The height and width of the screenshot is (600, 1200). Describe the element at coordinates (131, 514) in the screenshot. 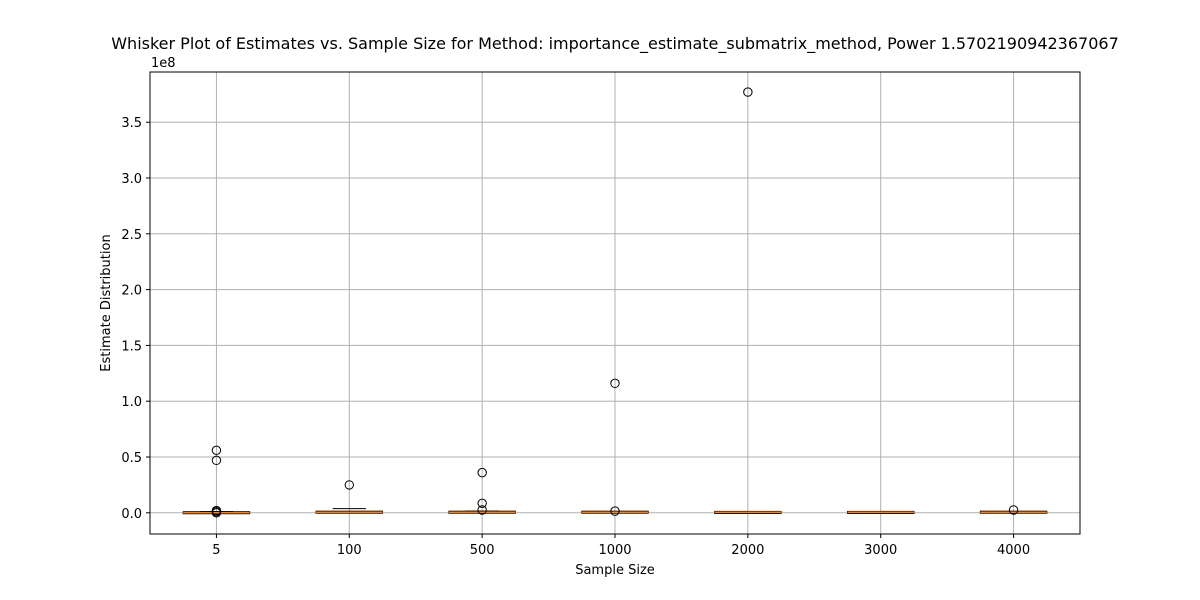

I see `y-tick-label: 0.0` at that location.